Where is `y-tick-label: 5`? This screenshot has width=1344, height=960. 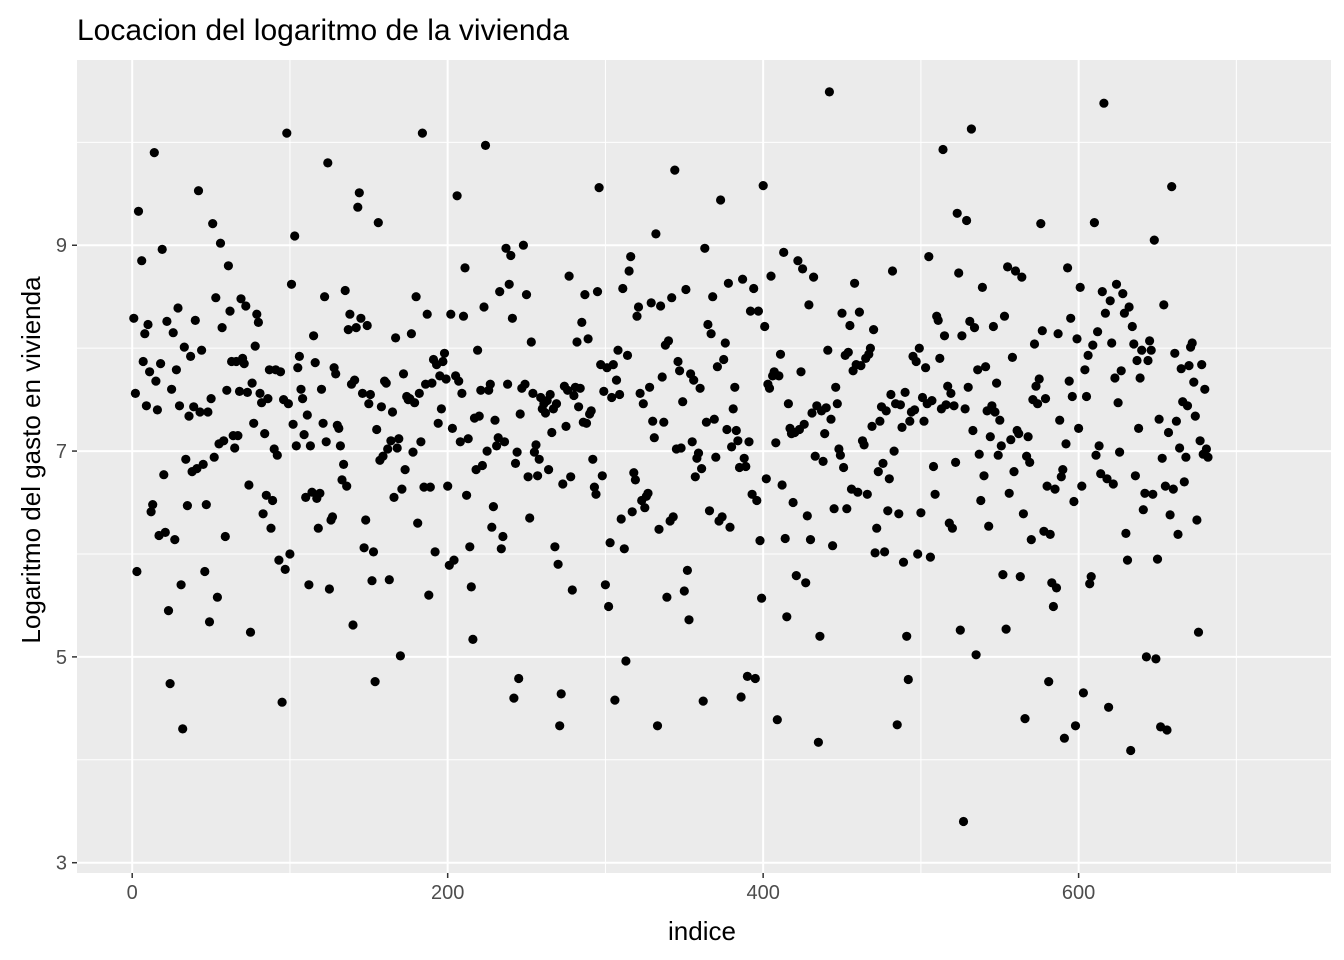 y-tick-label: 5 is located at coordinates (61, 658).